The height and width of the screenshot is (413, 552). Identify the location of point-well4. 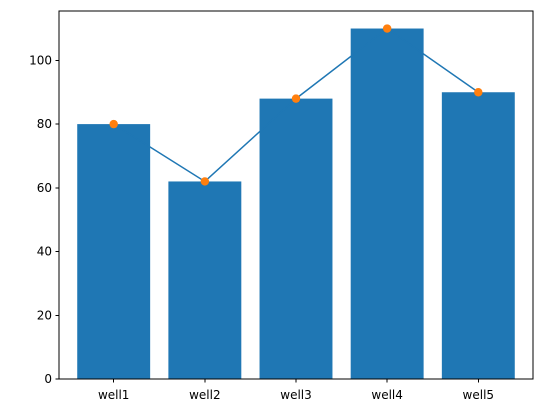
(387, 28).